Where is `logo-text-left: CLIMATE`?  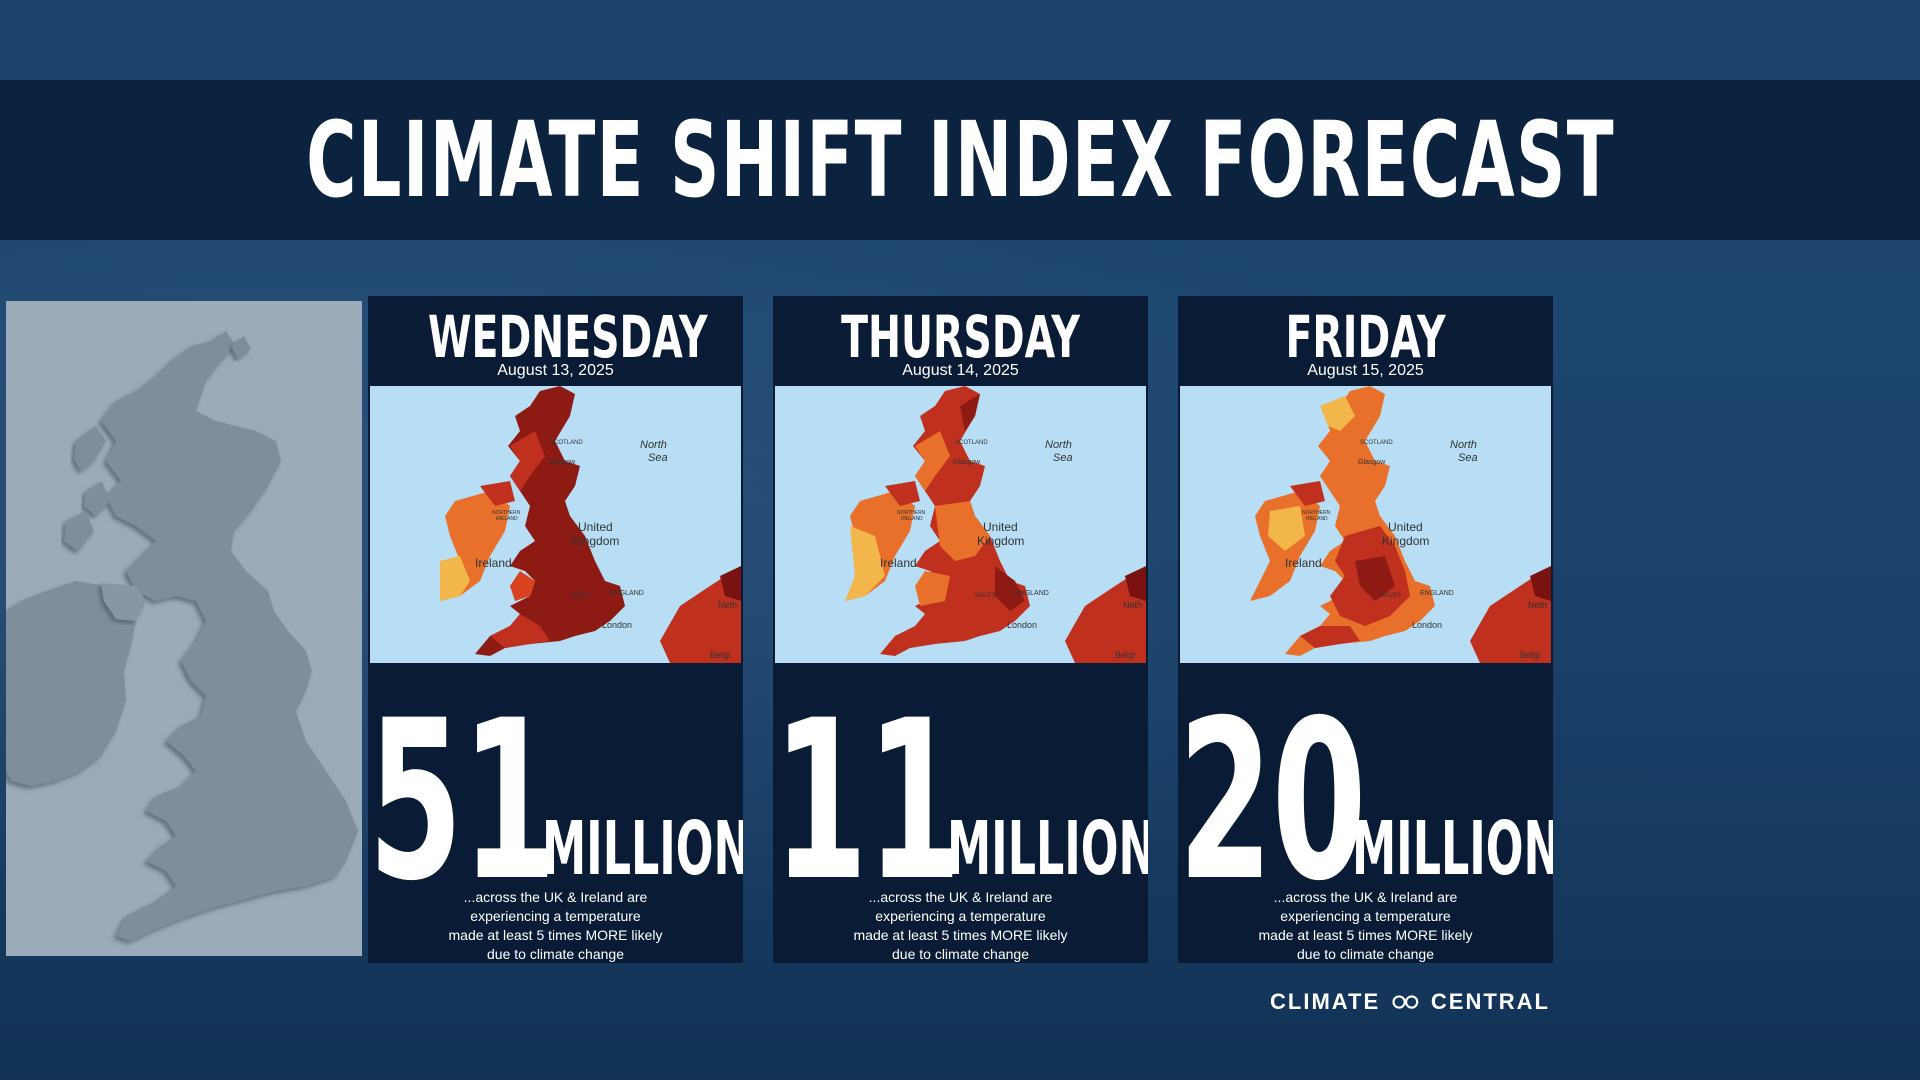
logo-text-left: CLIMATE is located at coordinates (1325, 1001).